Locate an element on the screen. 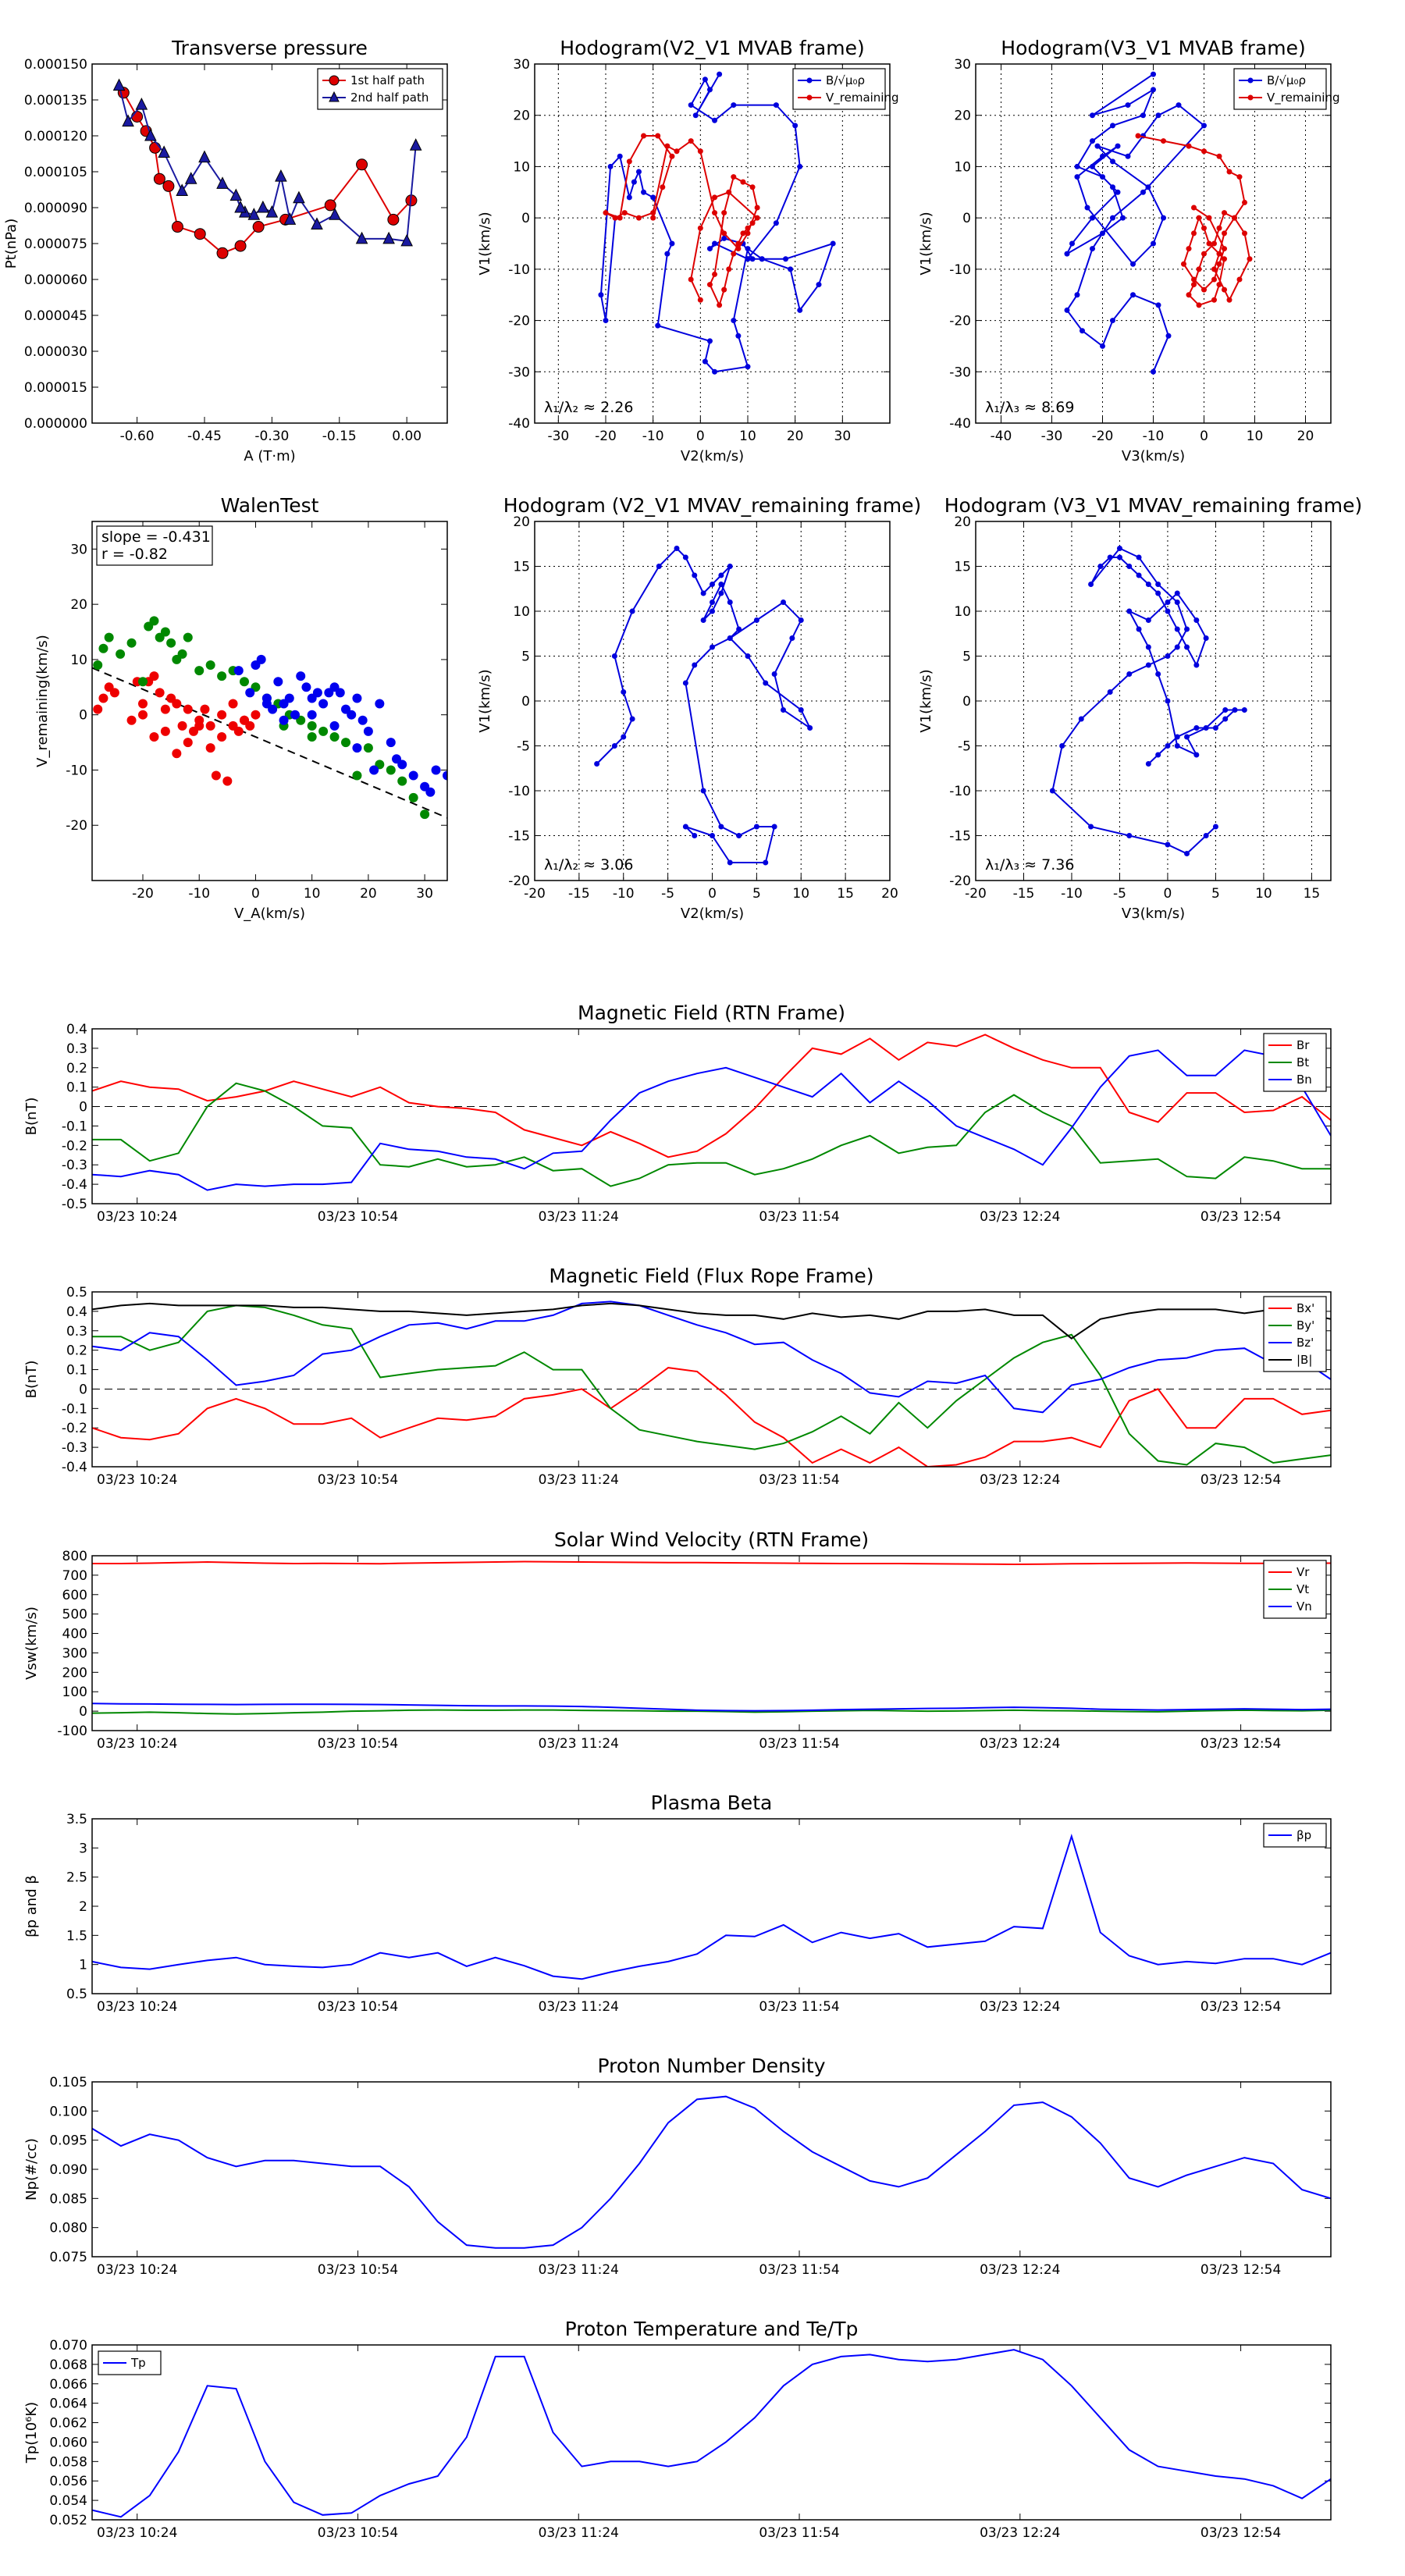  y-axis-label: Tp(10⁶K) is located at coordinates (32, 2433).